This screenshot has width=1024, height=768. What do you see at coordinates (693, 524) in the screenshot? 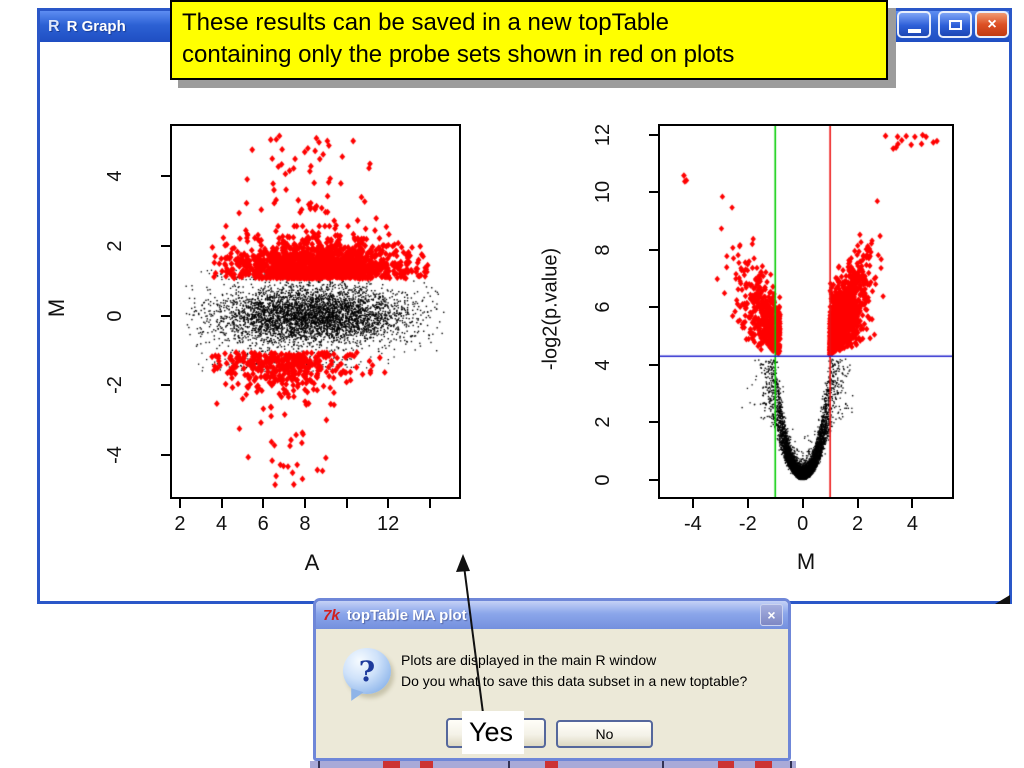
I see `x-tick-label: -4` at bounding box center [693, 524].